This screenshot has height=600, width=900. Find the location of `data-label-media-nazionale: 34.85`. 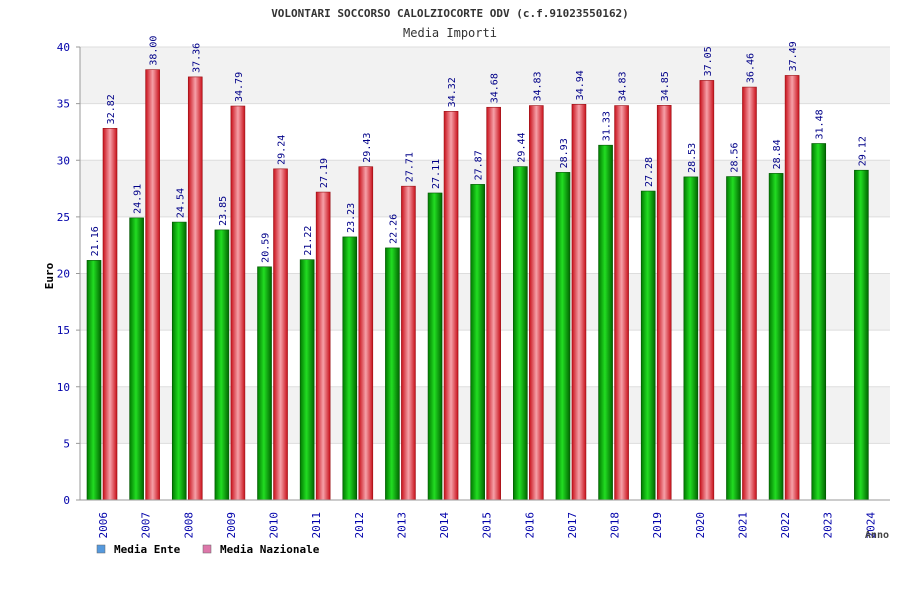

data-label-media-nazionale: 34.85 is located at coordinates (665, 86).